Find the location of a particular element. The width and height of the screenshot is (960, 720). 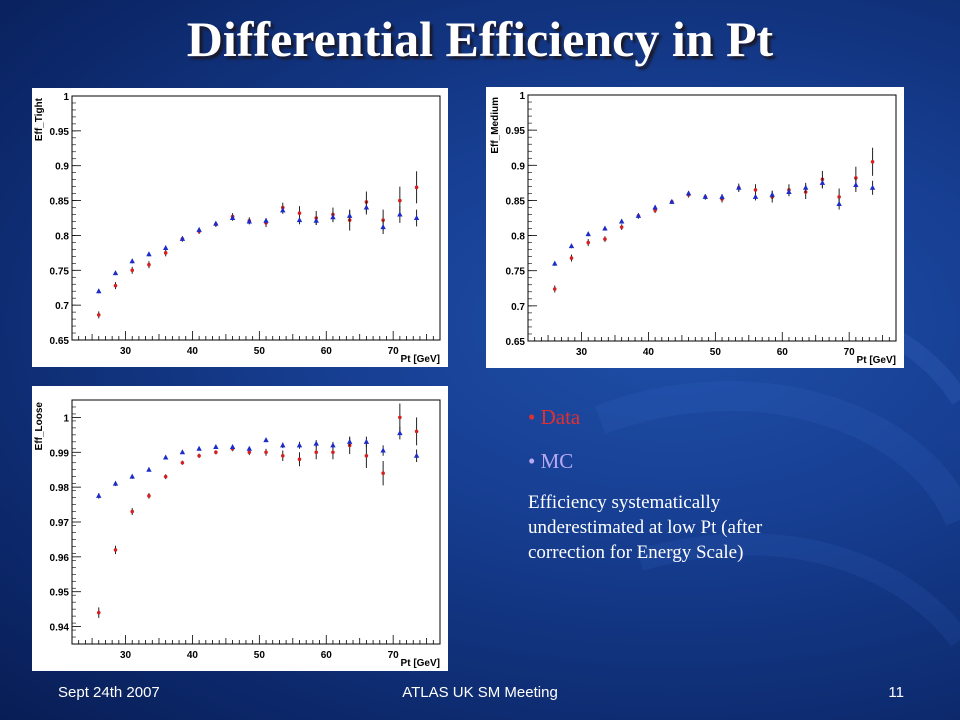

slide-title: Differential Efficiency in Pt is located at coordinates (480, 39).